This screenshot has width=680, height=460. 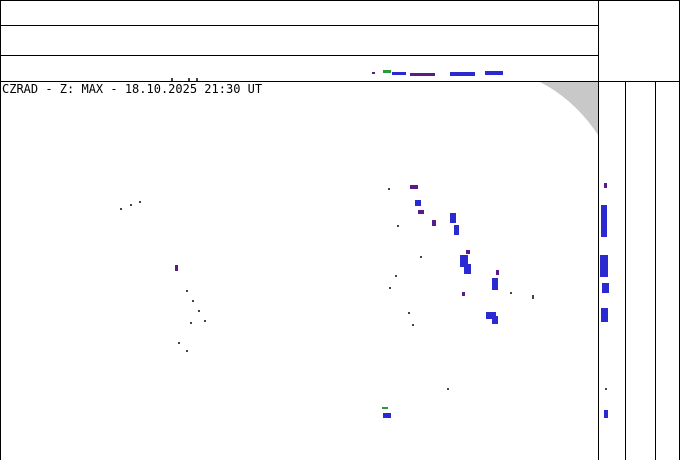 I want to click on title: CZRAD - Z: MAX - 18.10.2025 21:30 UT, so click(x=132, y=89).